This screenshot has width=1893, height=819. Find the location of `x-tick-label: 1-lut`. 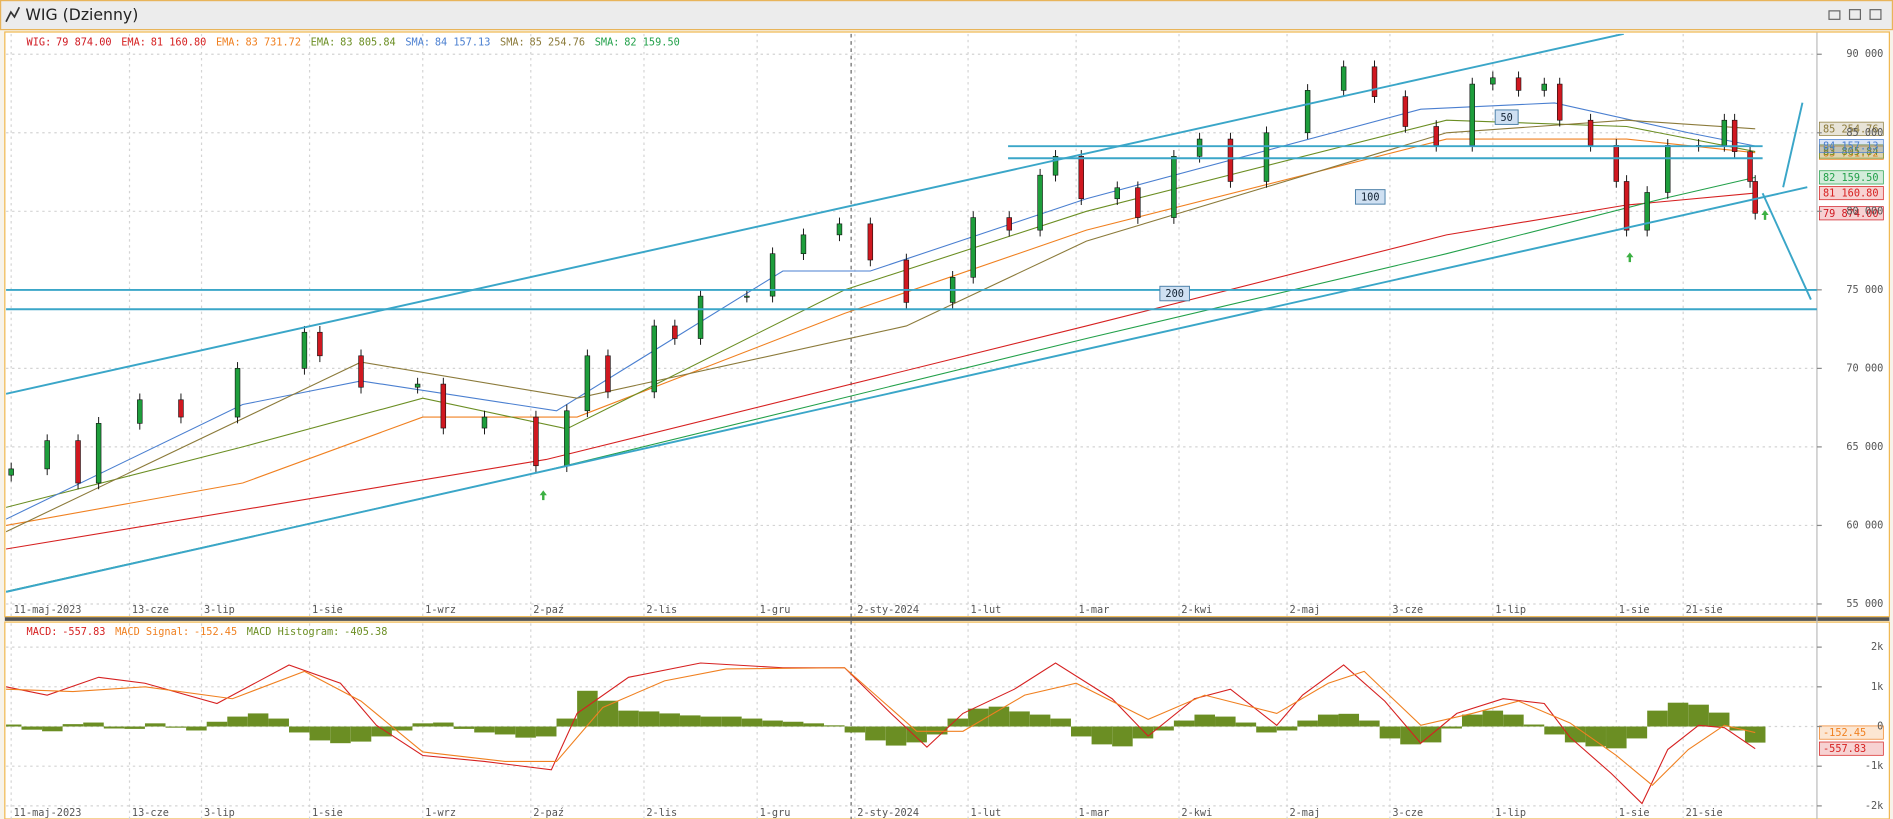

x-tick-label: 1-lut is located at coordinates (985, 610).